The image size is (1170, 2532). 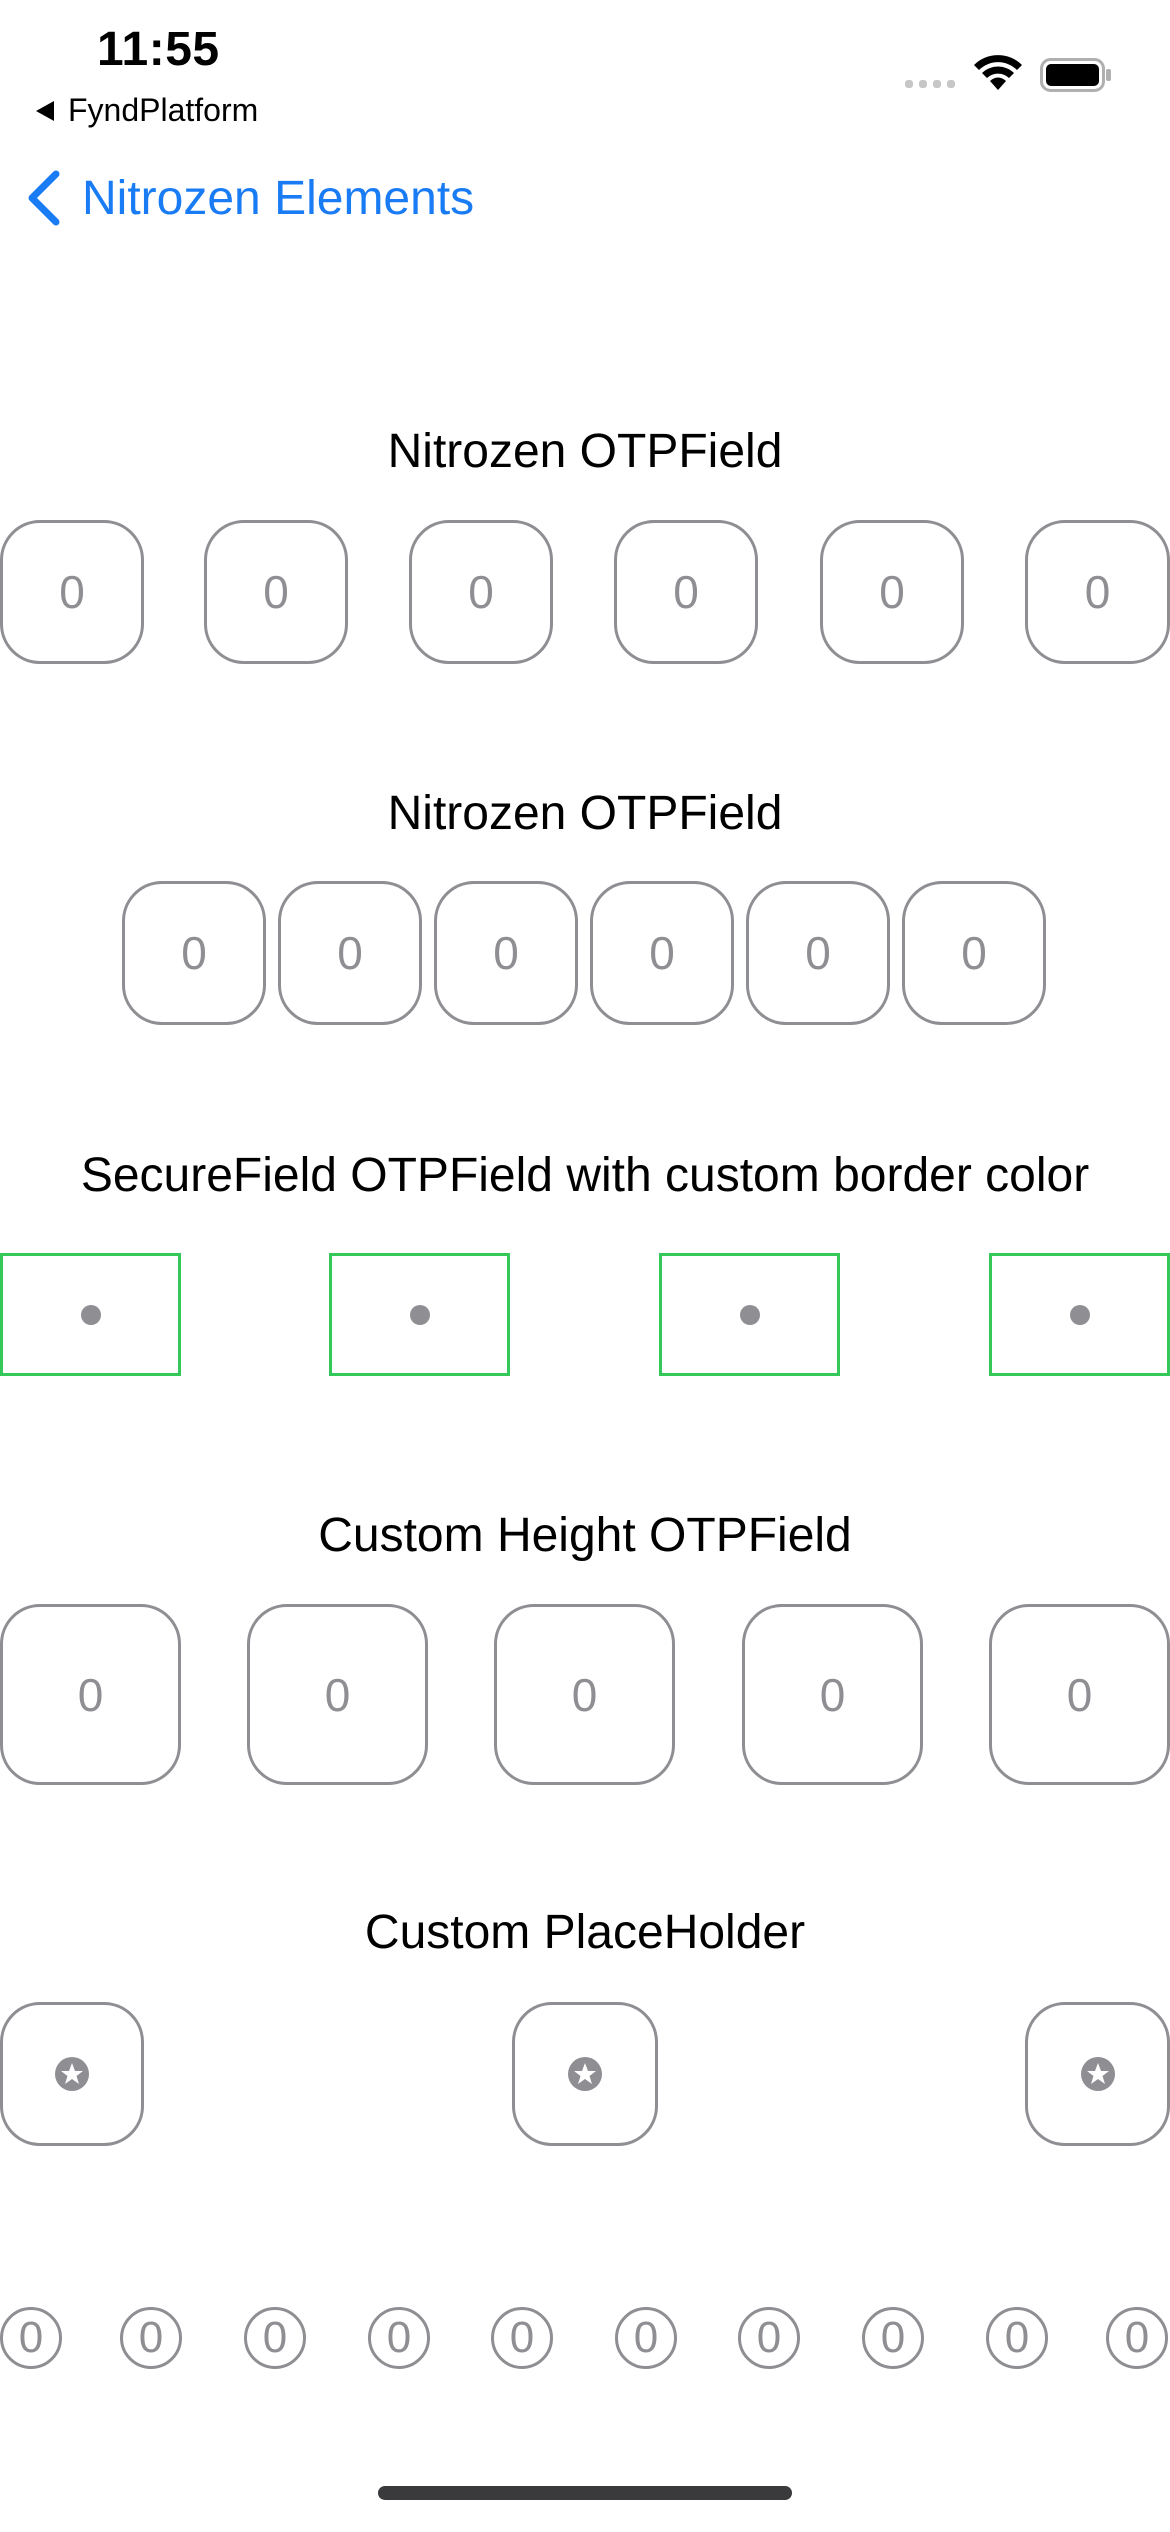 I want to click on nav-back-button: Nitrozen Elements, so click(x=250, y=198).